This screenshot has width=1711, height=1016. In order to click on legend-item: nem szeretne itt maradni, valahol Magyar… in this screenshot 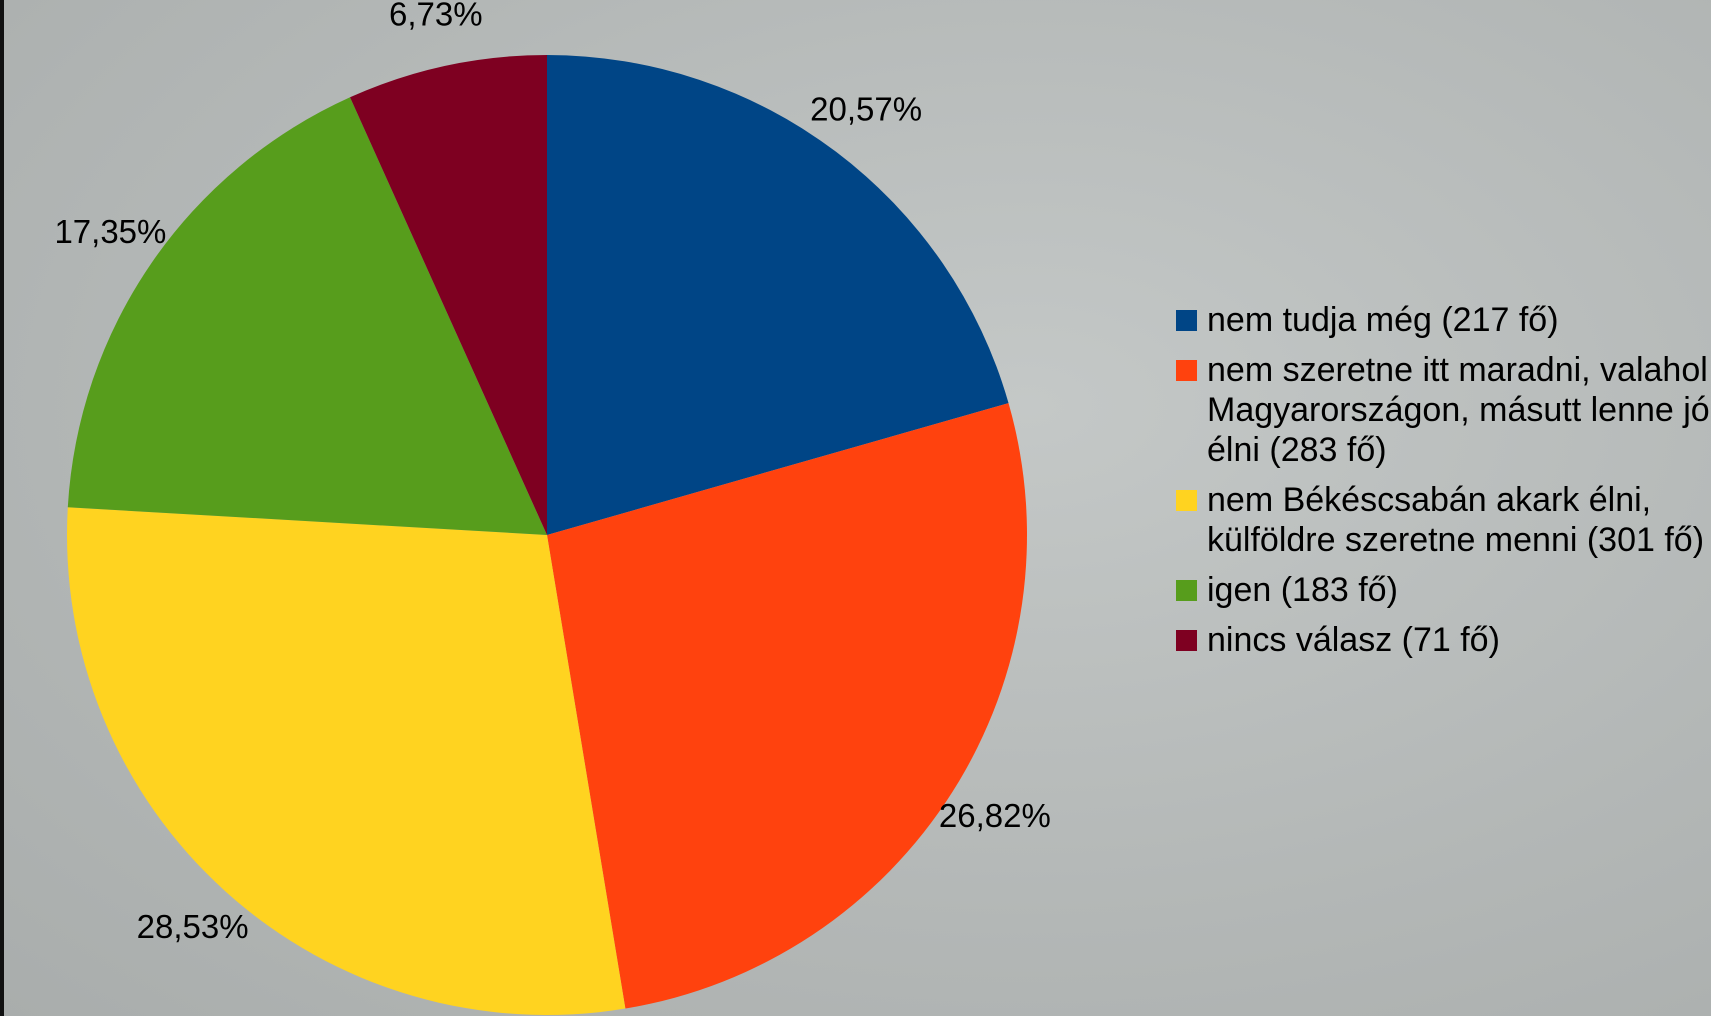, I will do `click(1443, 410)`.